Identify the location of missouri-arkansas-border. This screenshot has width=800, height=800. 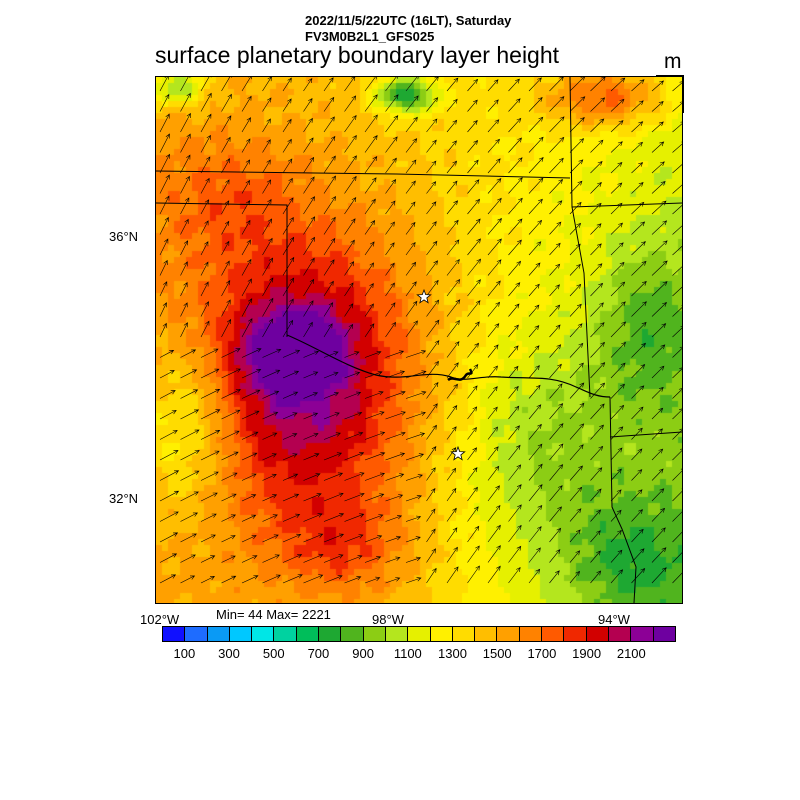
(626, 205).